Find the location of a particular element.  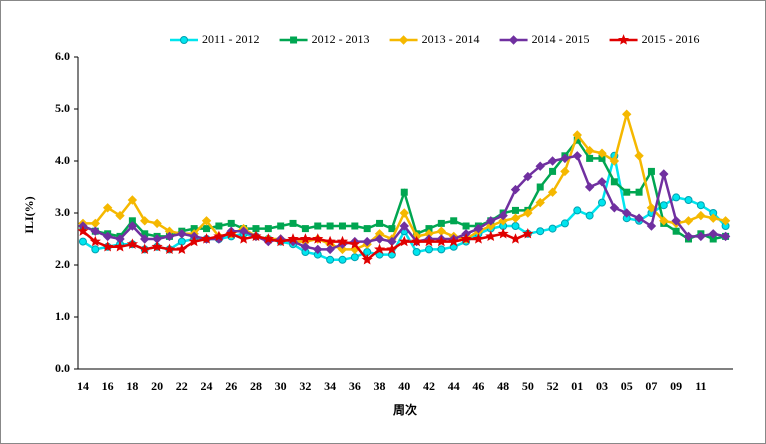

x-axis-label: 周次 is located at coordinates (405, 409).